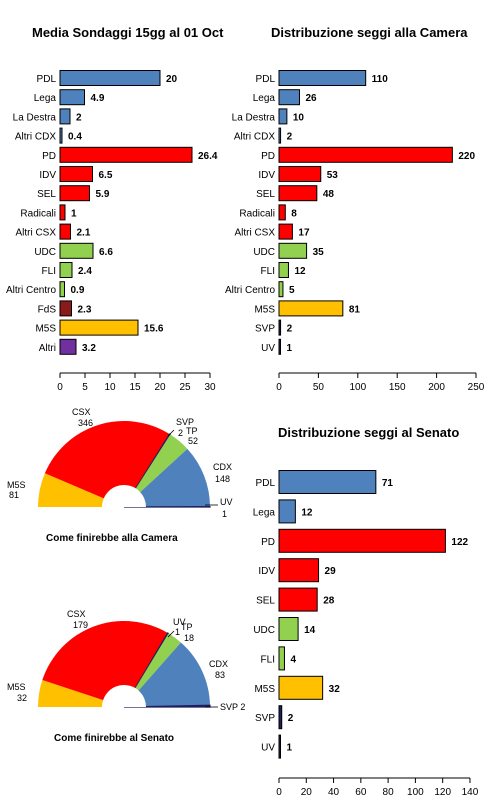 This screenshot has width=500, height=800. I want to click on senato-pie-label-svp: SVP 2, so click(232, 707).